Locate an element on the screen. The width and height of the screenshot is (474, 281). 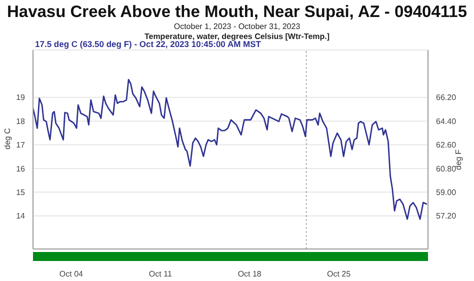
y-tick-label: 19 is located at coordinates (21, 97).